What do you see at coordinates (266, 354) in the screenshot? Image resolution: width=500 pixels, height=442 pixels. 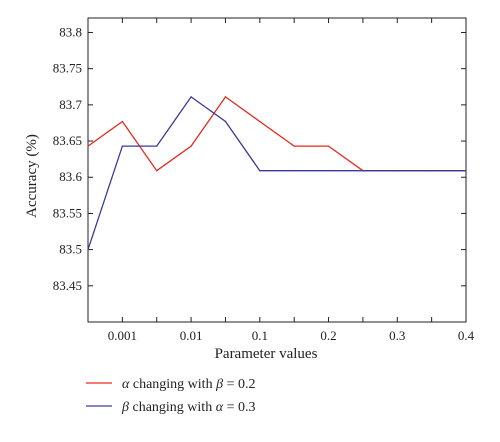 I see `x-axis-title: Parameter values` at bounding box center [266, 354].